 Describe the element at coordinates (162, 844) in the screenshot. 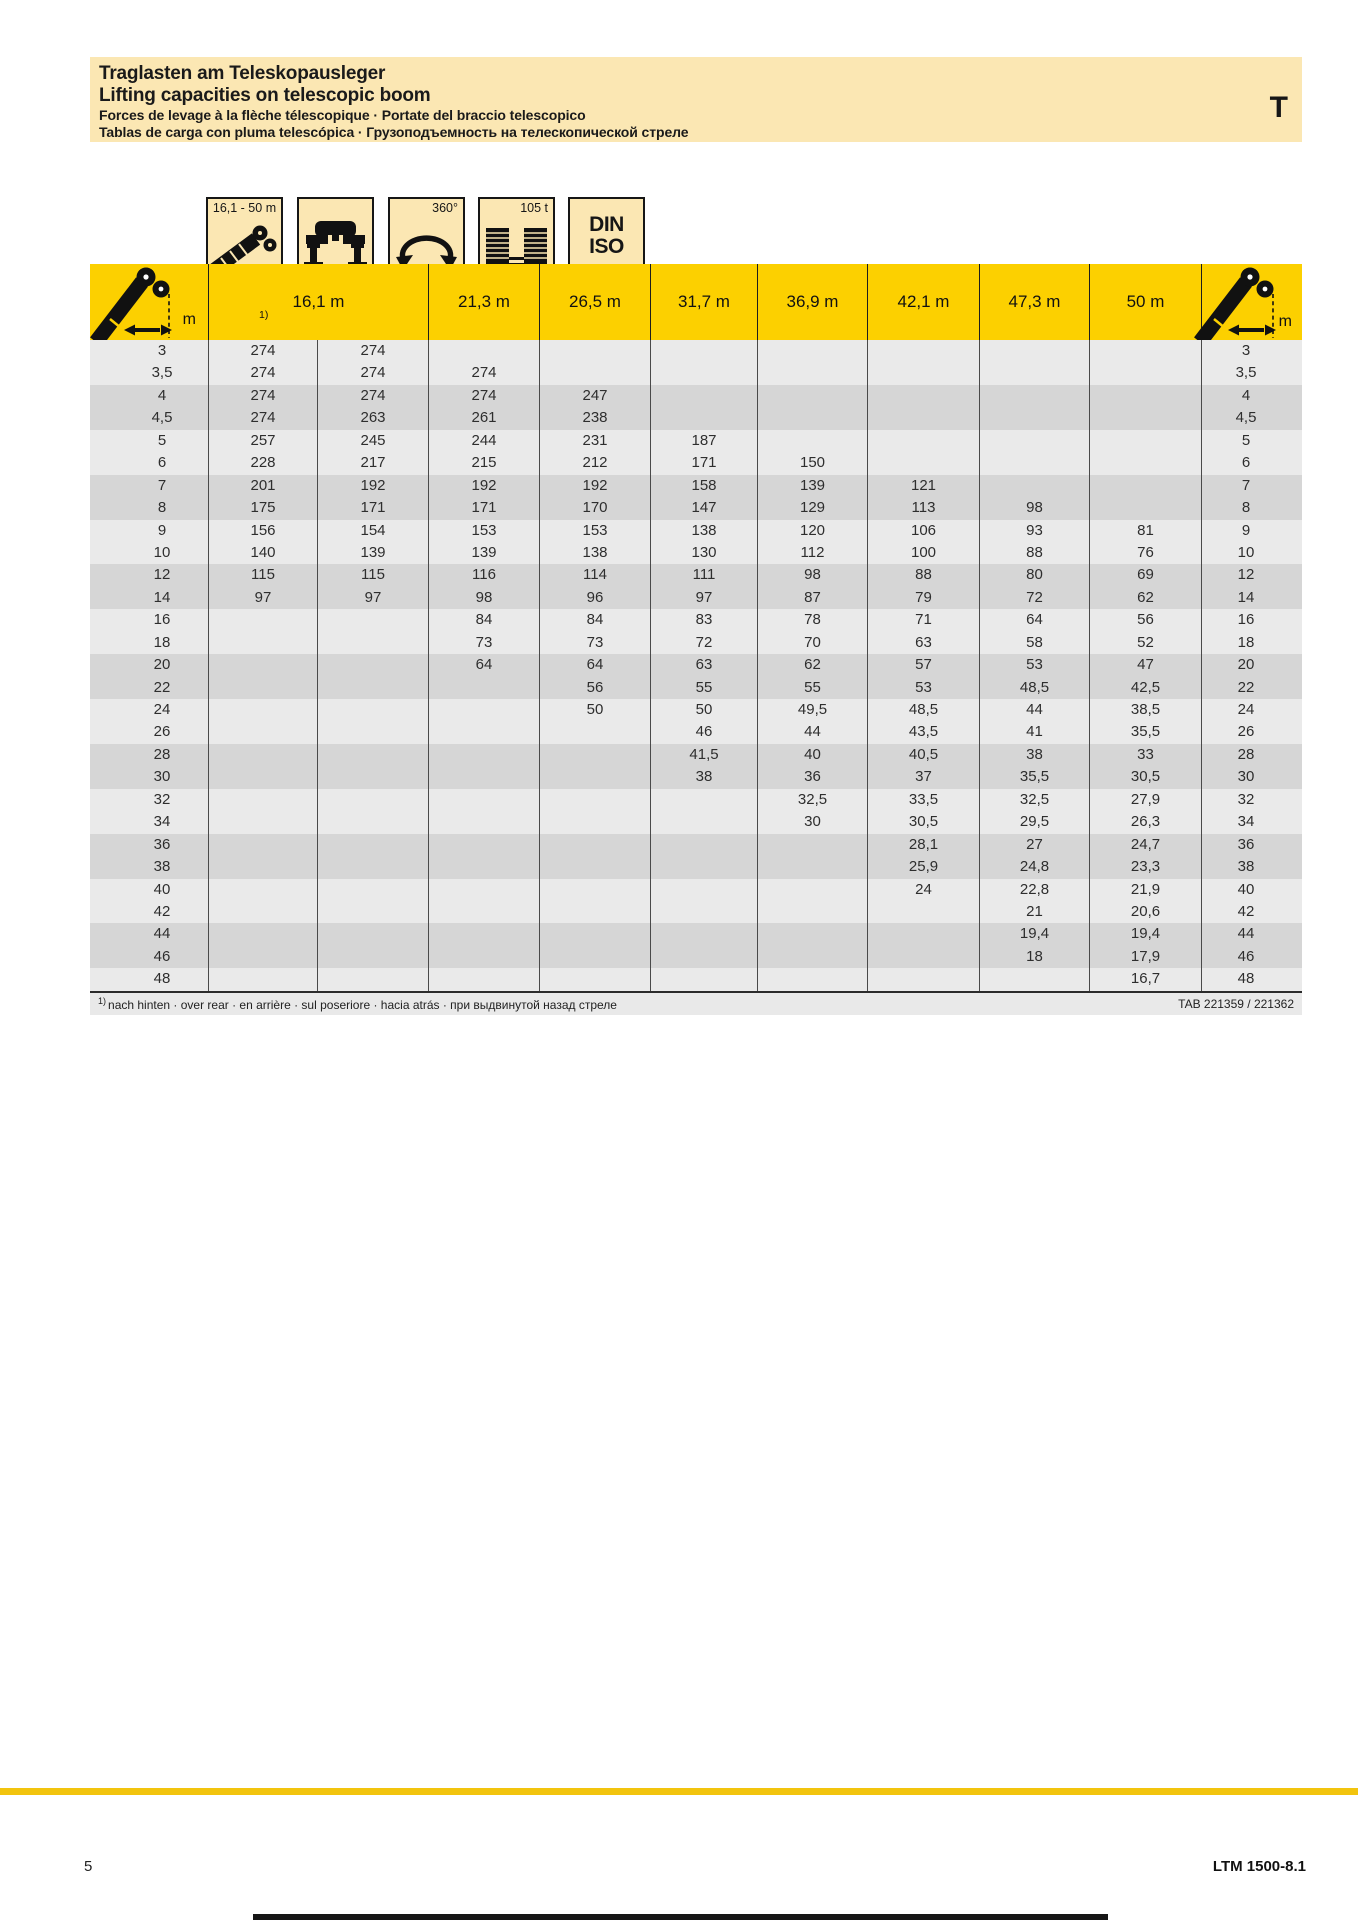

I see `radius-cell-left: 36` at that location.